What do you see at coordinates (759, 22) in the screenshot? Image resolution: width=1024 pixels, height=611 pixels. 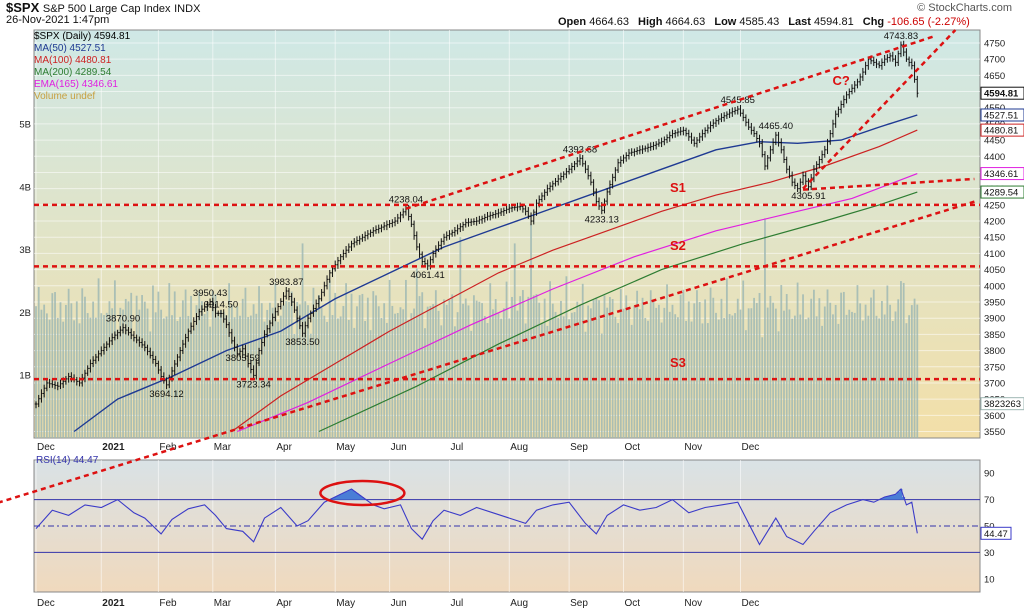 I see `low-value: 4585.43` at bounding box center [759, 22].